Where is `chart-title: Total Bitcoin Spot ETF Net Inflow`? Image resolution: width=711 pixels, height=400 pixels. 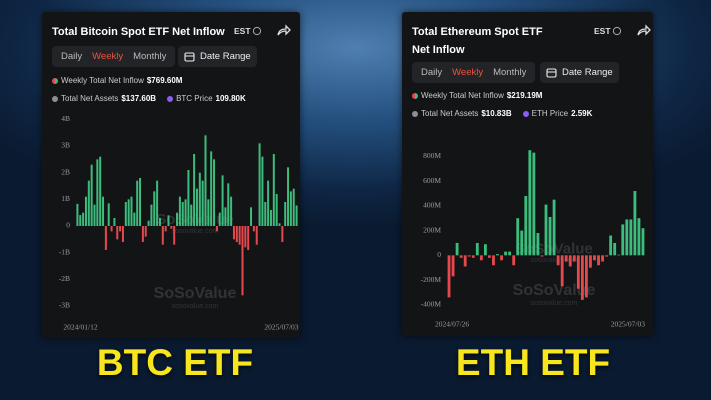 chart-title: Total Bitcoin Spot ETF Net Inflow is located at coordinates (138, 32).